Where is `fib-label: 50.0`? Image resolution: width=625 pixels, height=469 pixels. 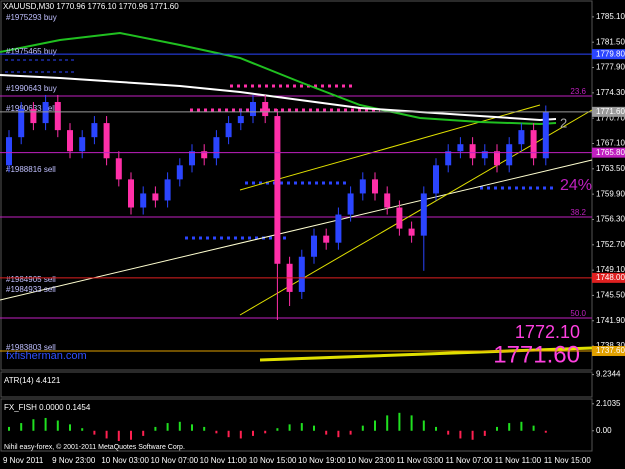 fib-label: 50.0 is located at coordinates (578, 313).